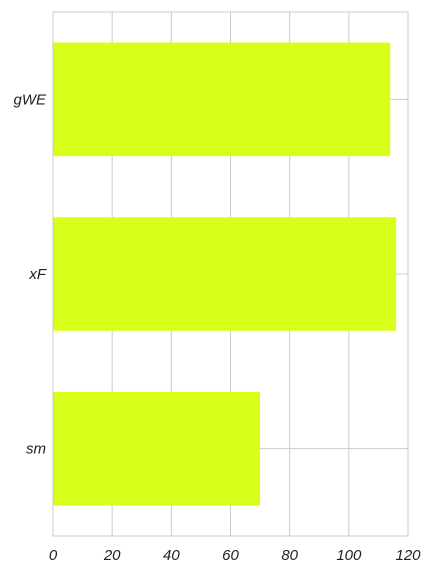  What do you see at coordinates (289, 555) in the screenshot?
I see `x-tick-label: 80` at bounding box center [289, 555].